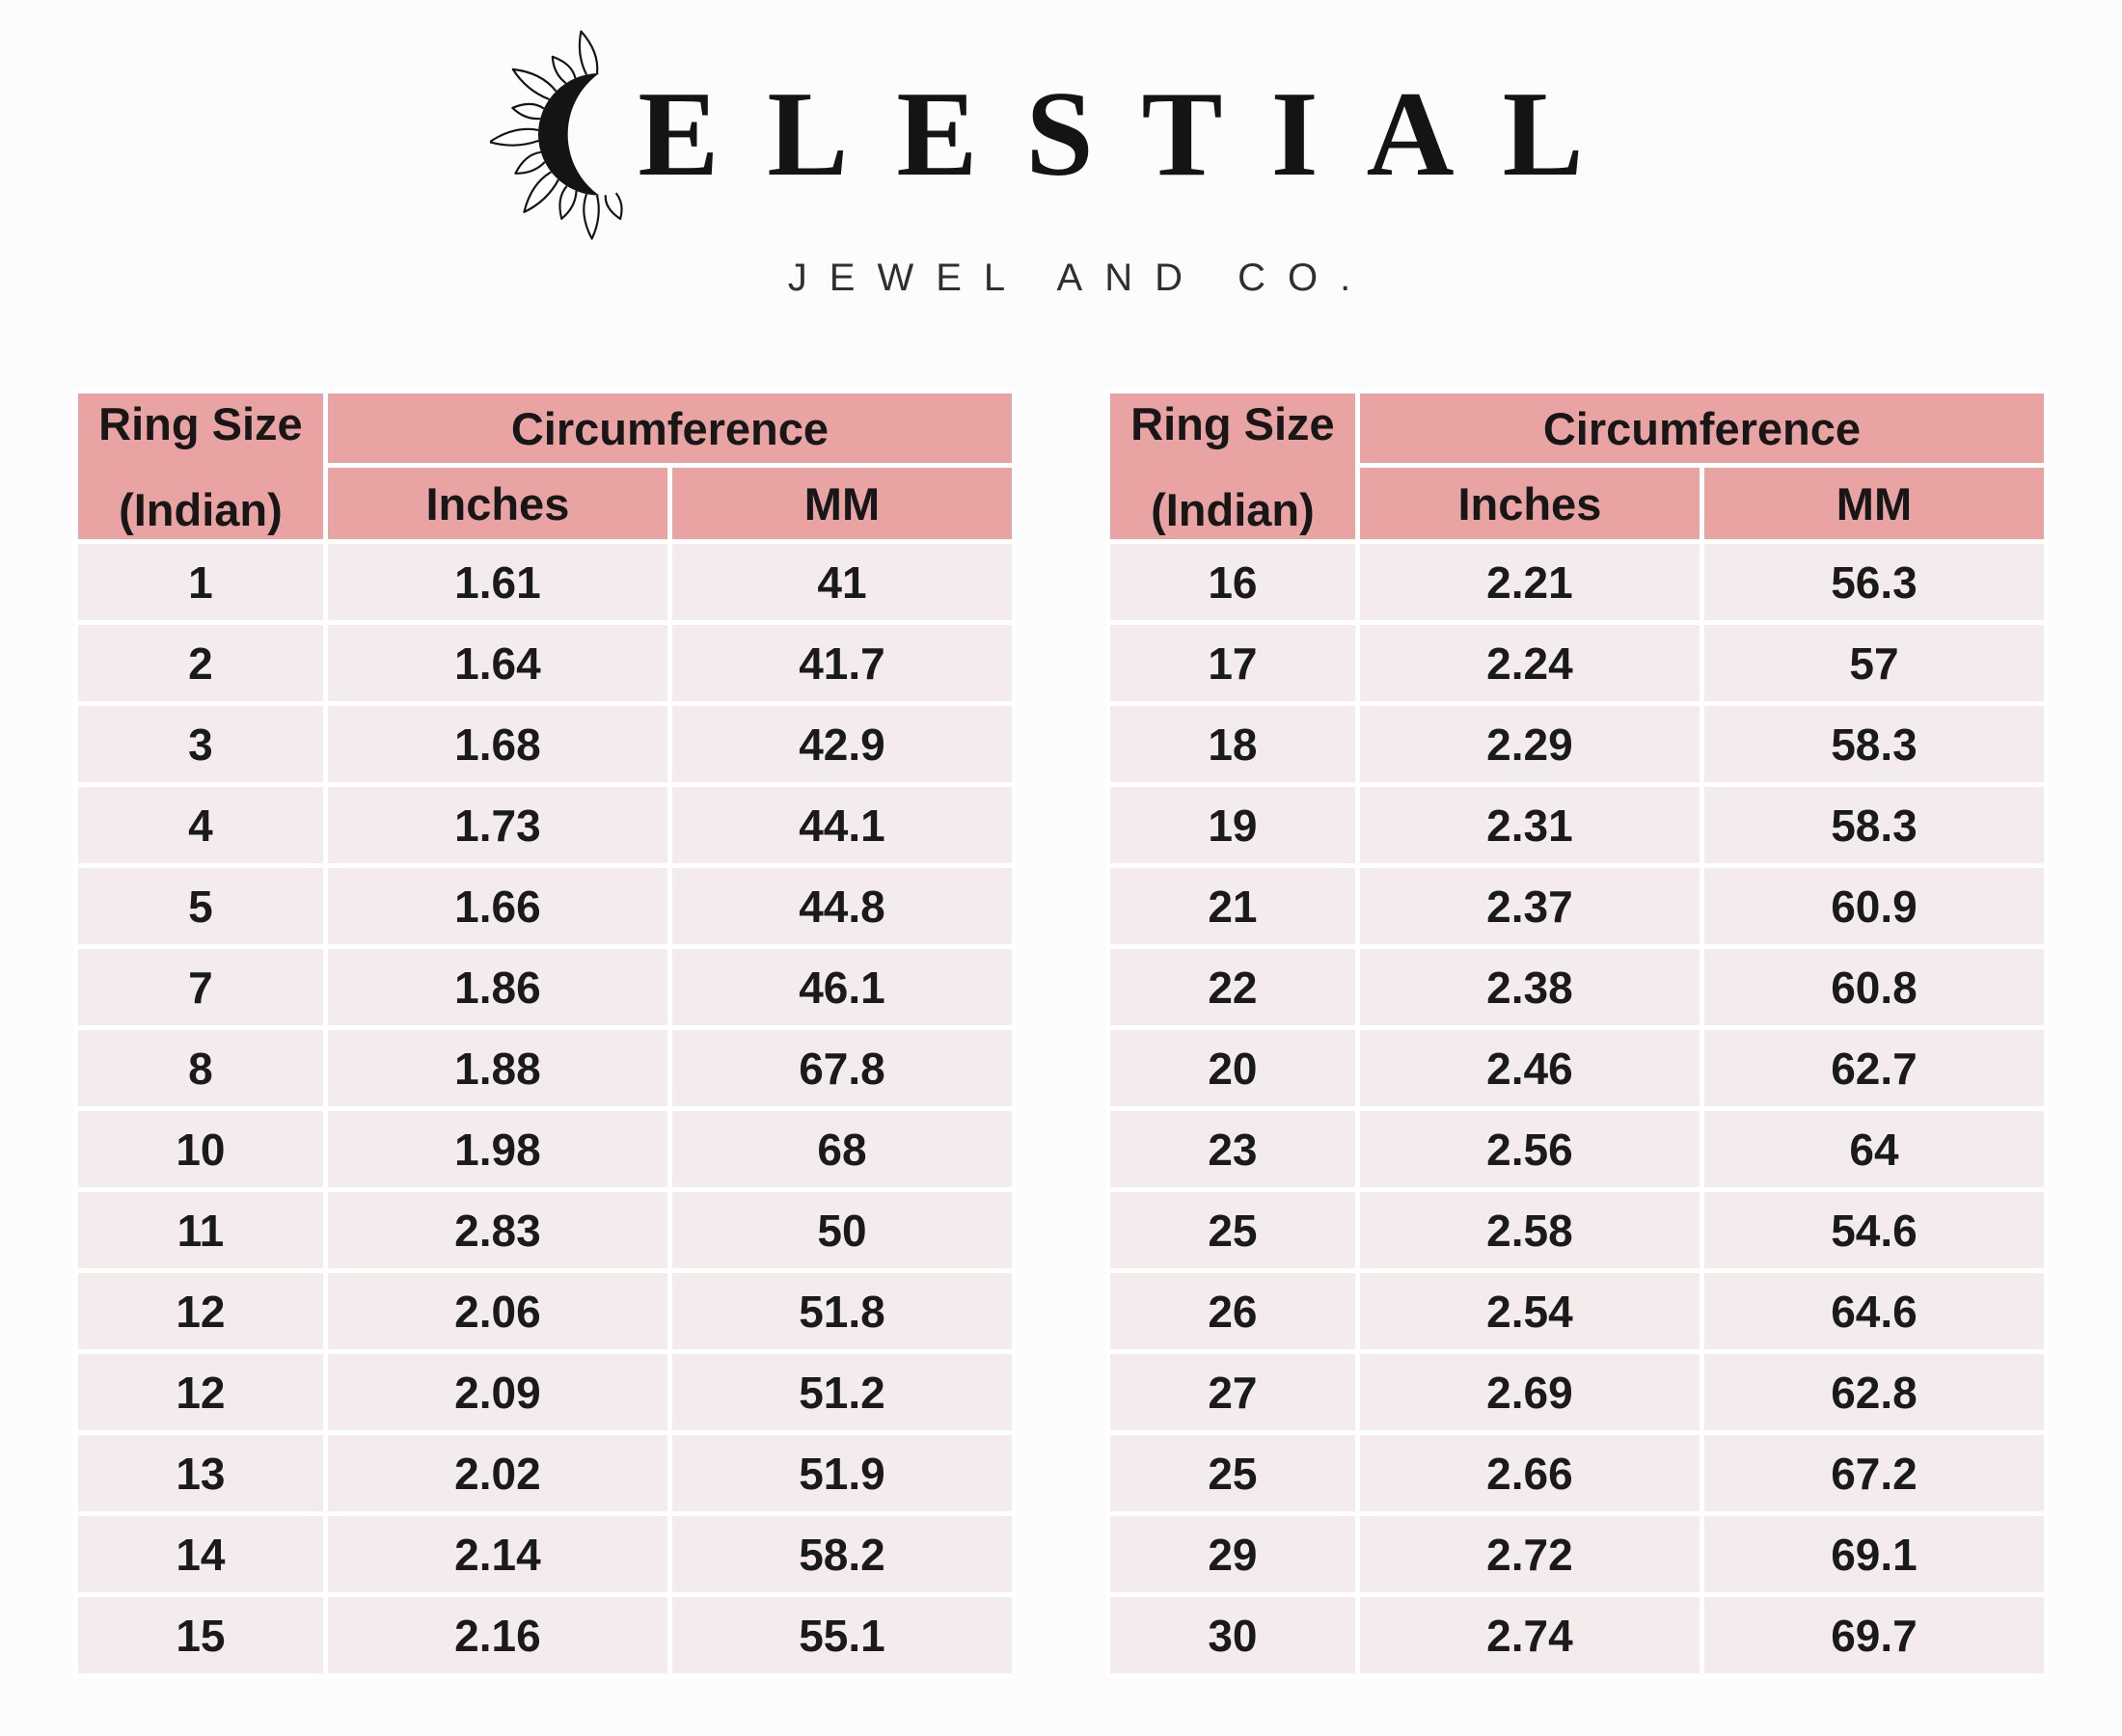  Describe the element at coordinates (545, 663) in the screenshot. I see `table-row: 2 1.64 41.7` at that location.